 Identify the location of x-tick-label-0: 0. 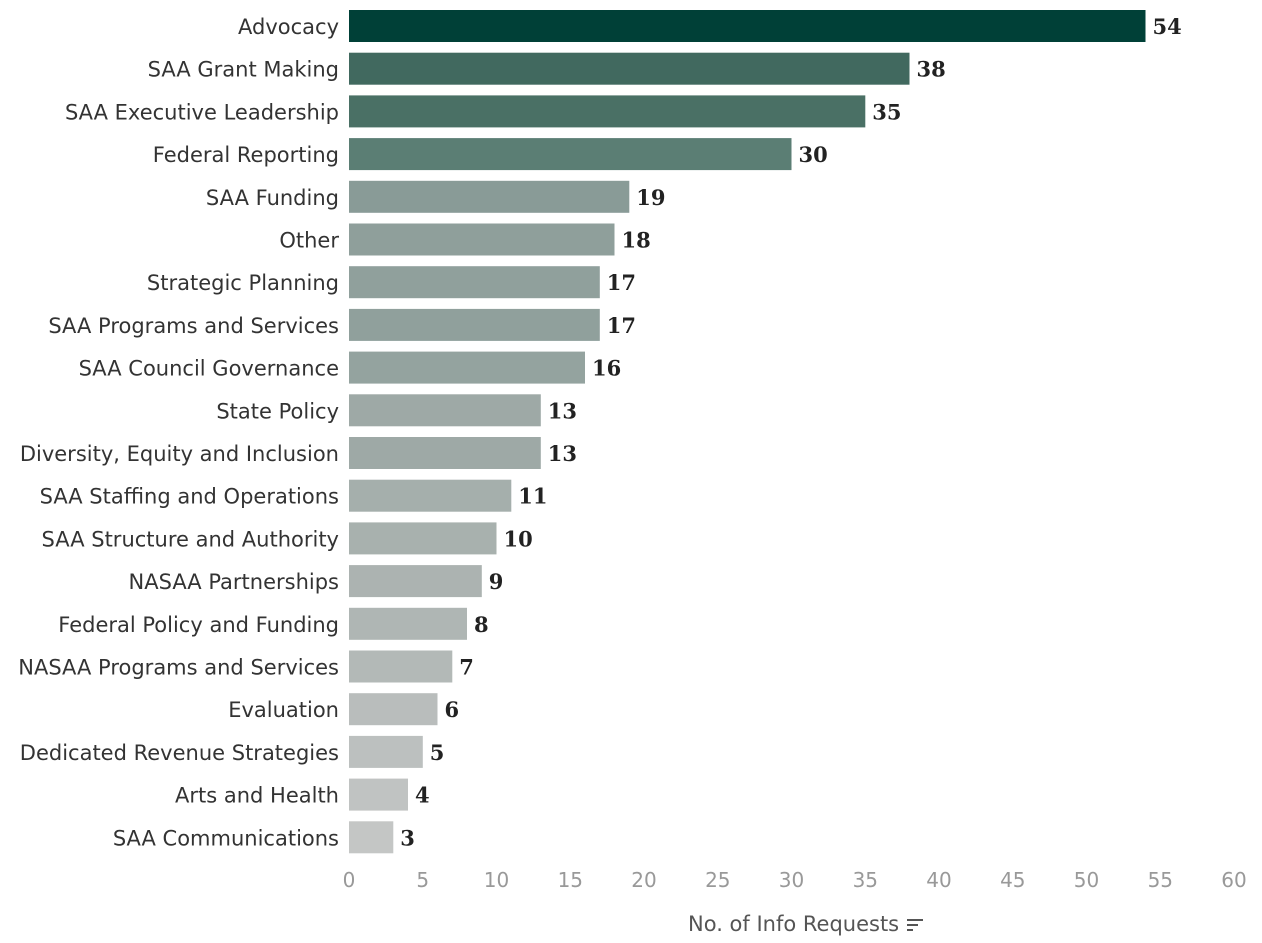
(349, 880).